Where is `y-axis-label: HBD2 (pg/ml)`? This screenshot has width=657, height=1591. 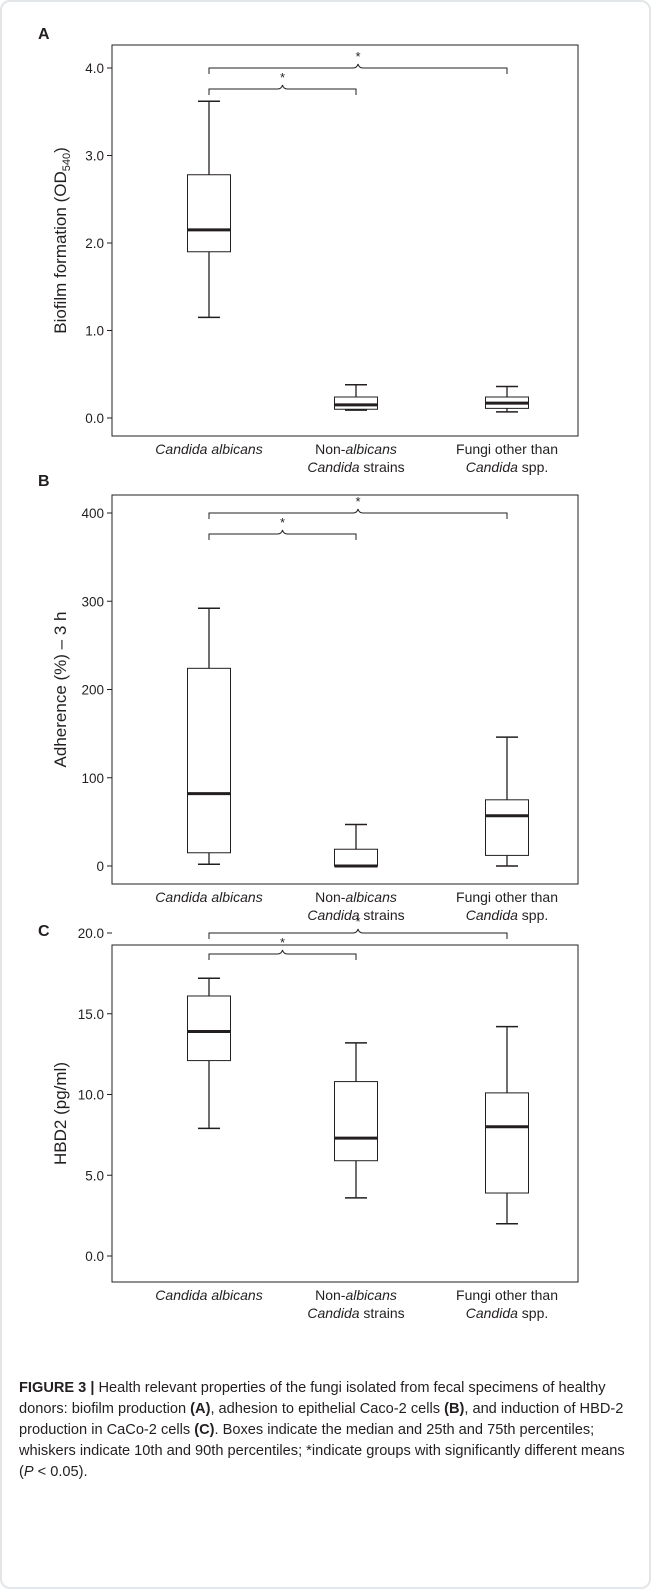 y-axis-label: HBD2 (pg/ml) is located at coordinates (60, 1113).